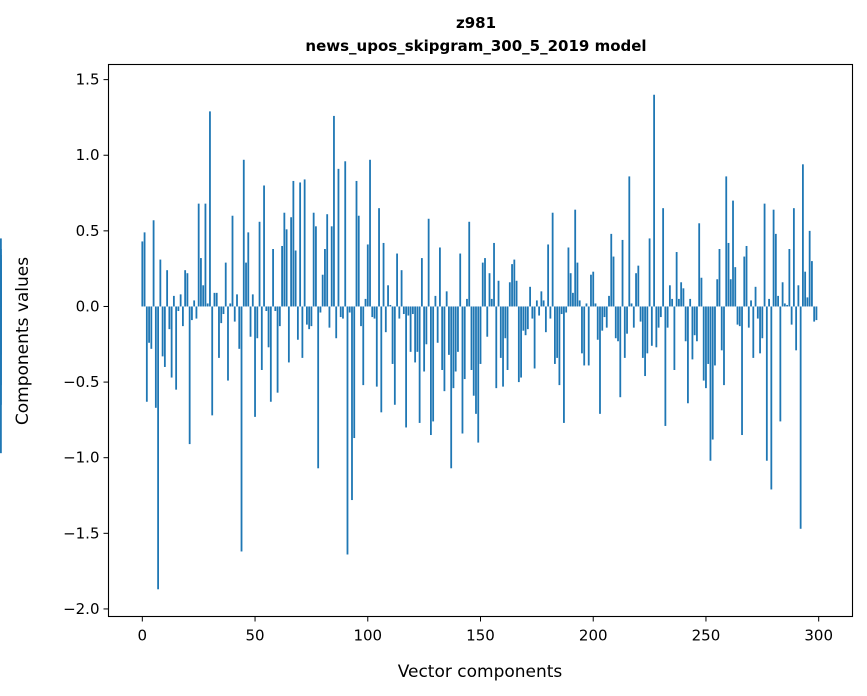 The width and height of the screenshot is (867, 696). I want to click on chart-title: z981, so click(476, 23).